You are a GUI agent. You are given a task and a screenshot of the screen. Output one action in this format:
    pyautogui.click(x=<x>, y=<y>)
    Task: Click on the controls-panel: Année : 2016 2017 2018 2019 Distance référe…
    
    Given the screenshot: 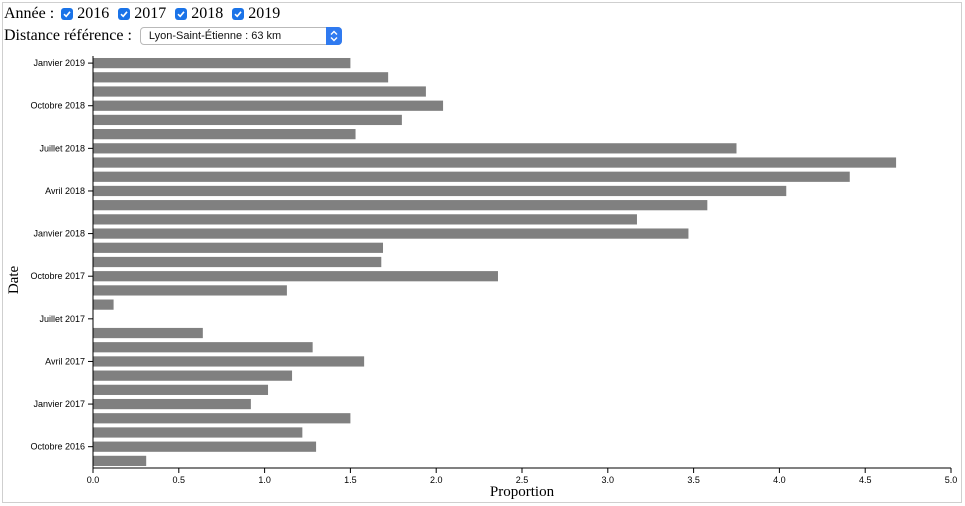 What is the action you would take?
    pyautogui.click(x=173, y=25)
    